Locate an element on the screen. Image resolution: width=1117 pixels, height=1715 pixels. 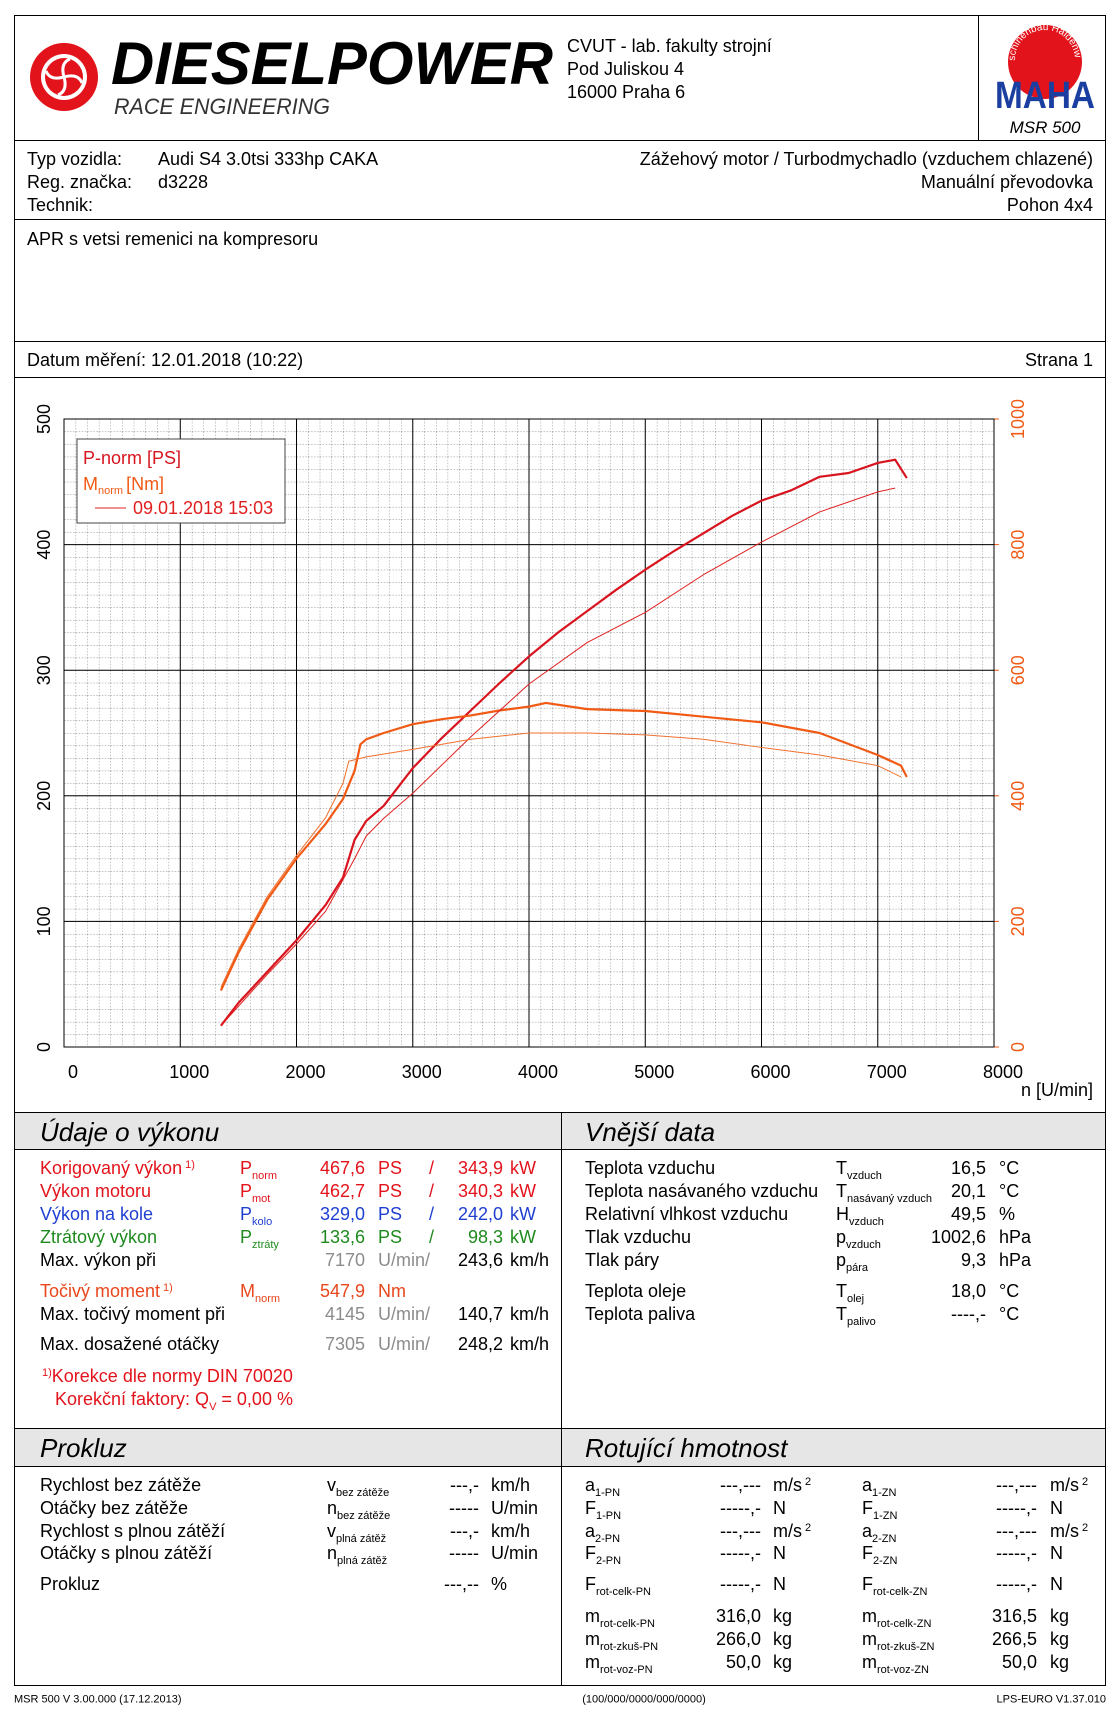
rot-value: 316,0 is located at coordinates (738, 1616).